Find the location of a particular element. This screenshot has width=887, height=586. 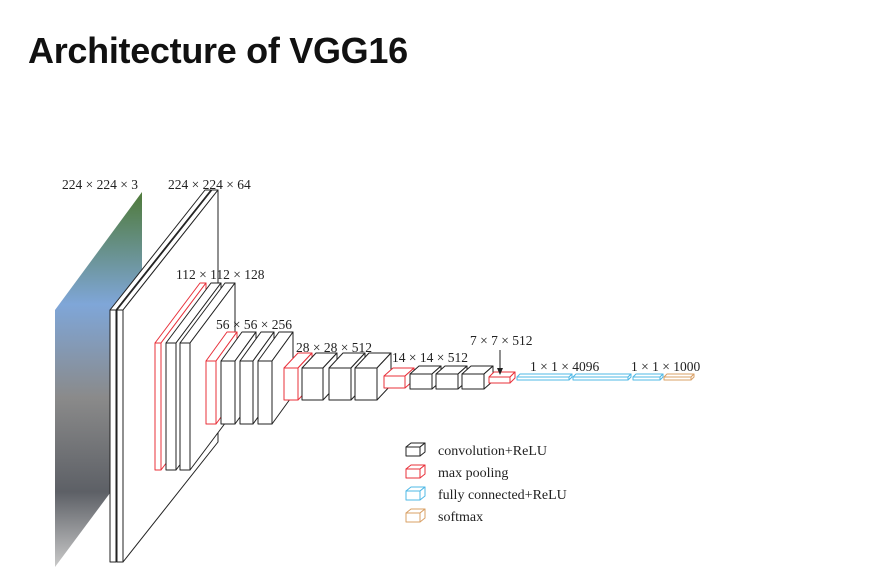

conv-legend-icon is located at coordinates (415, 449).